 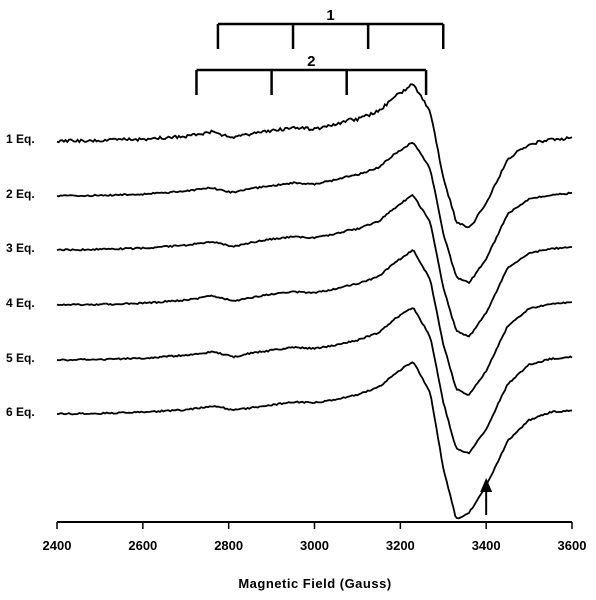 I want to click on series-label: 1 Eq., so click(x=20, y=139).